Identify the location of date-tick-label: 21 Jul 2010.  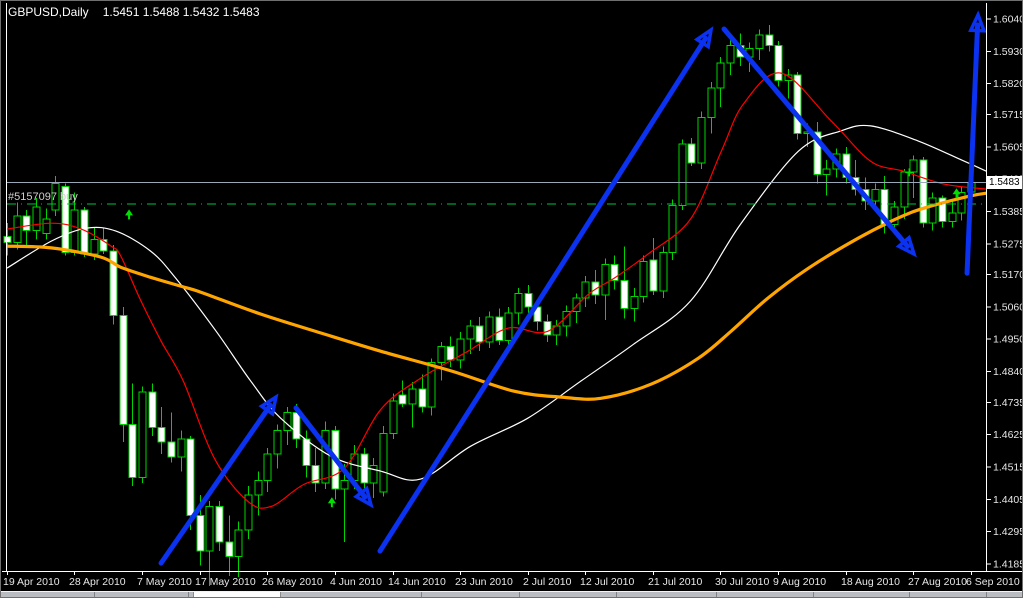
(675, 582).